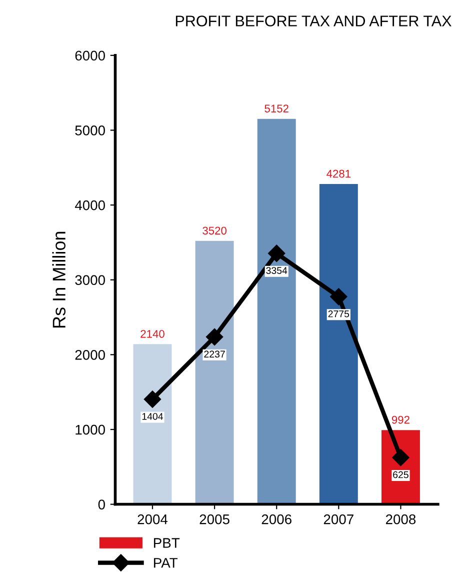 The image size is (461, 583). I want to click on data-label: 4281, so click(338, 174).